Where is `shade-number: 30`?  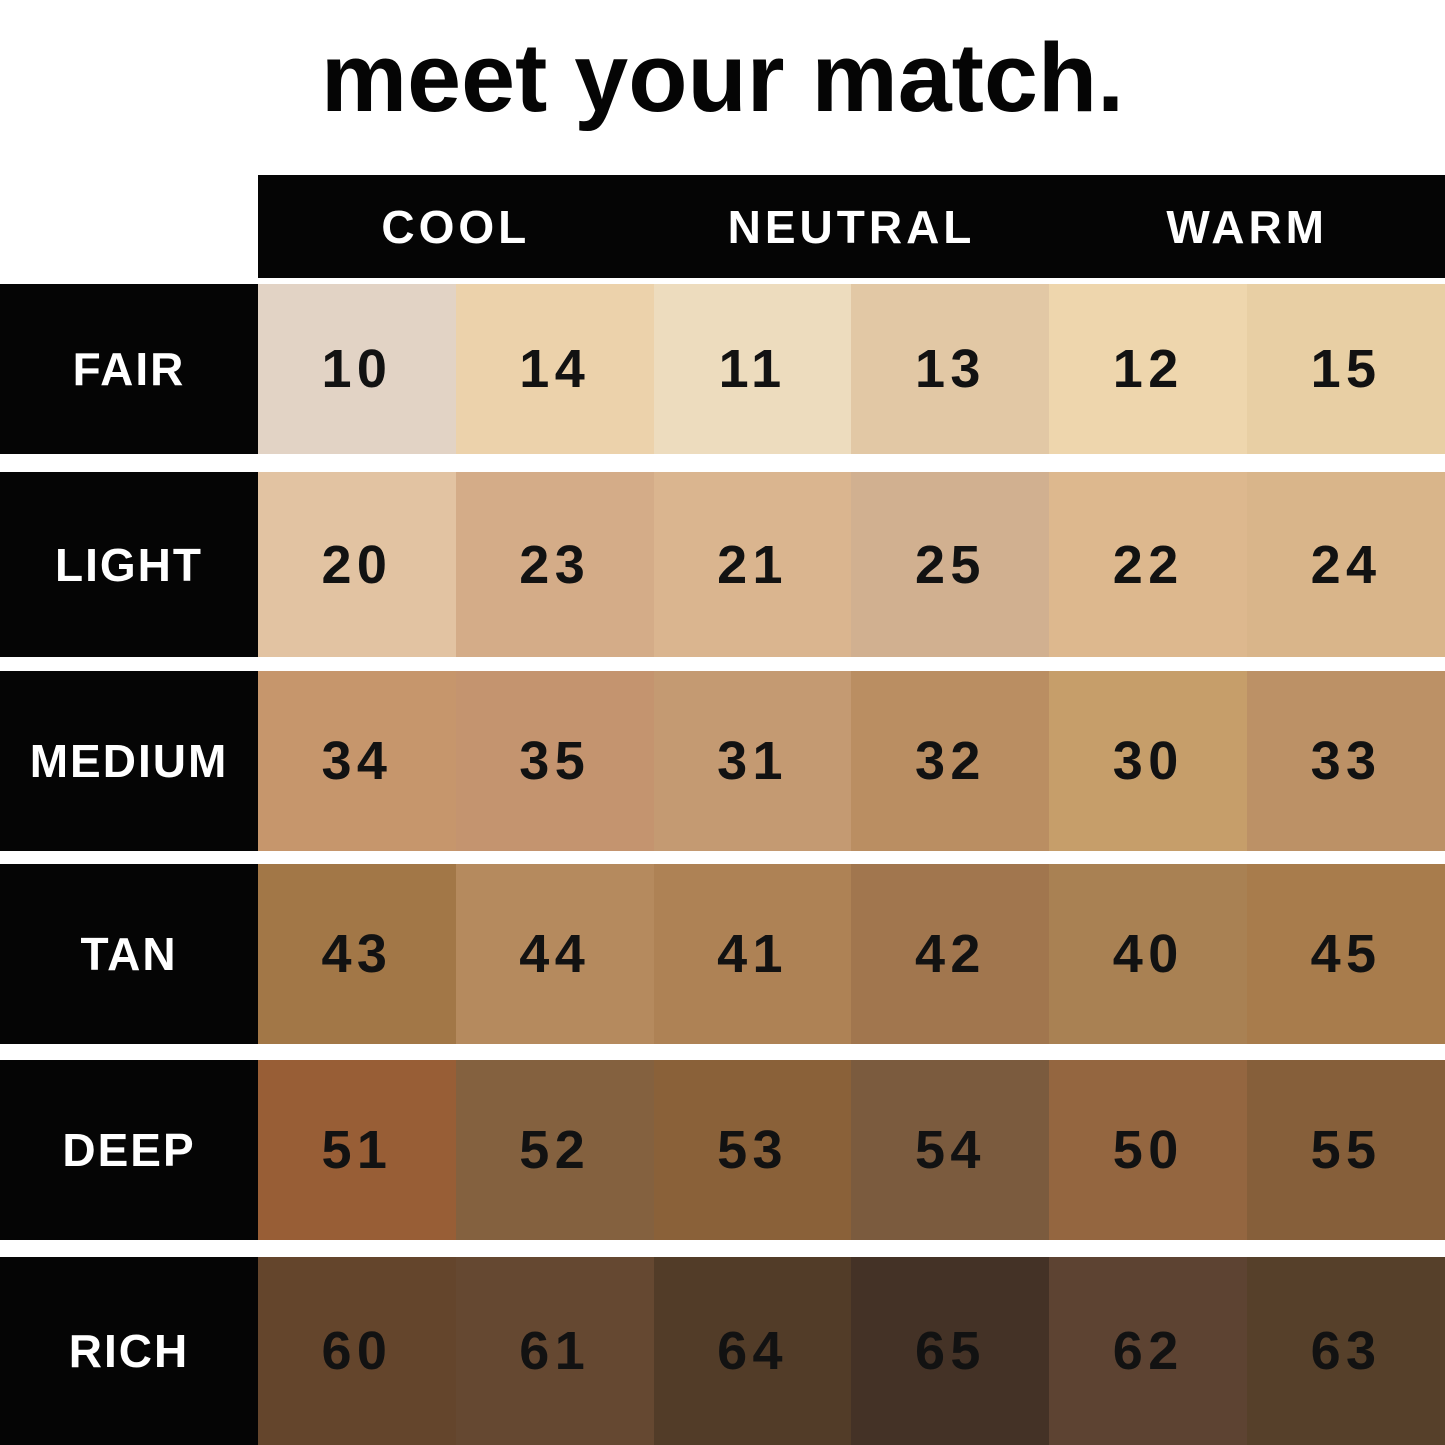 shade-number: 30 is located at coordinates (1148, 761).